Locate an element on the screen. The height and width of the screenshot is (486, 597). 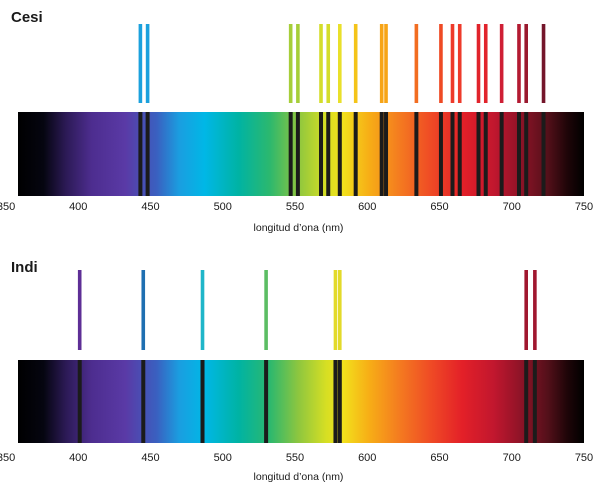
x-tick-label-indi-7: 700 is located at coordinates (512, 458).